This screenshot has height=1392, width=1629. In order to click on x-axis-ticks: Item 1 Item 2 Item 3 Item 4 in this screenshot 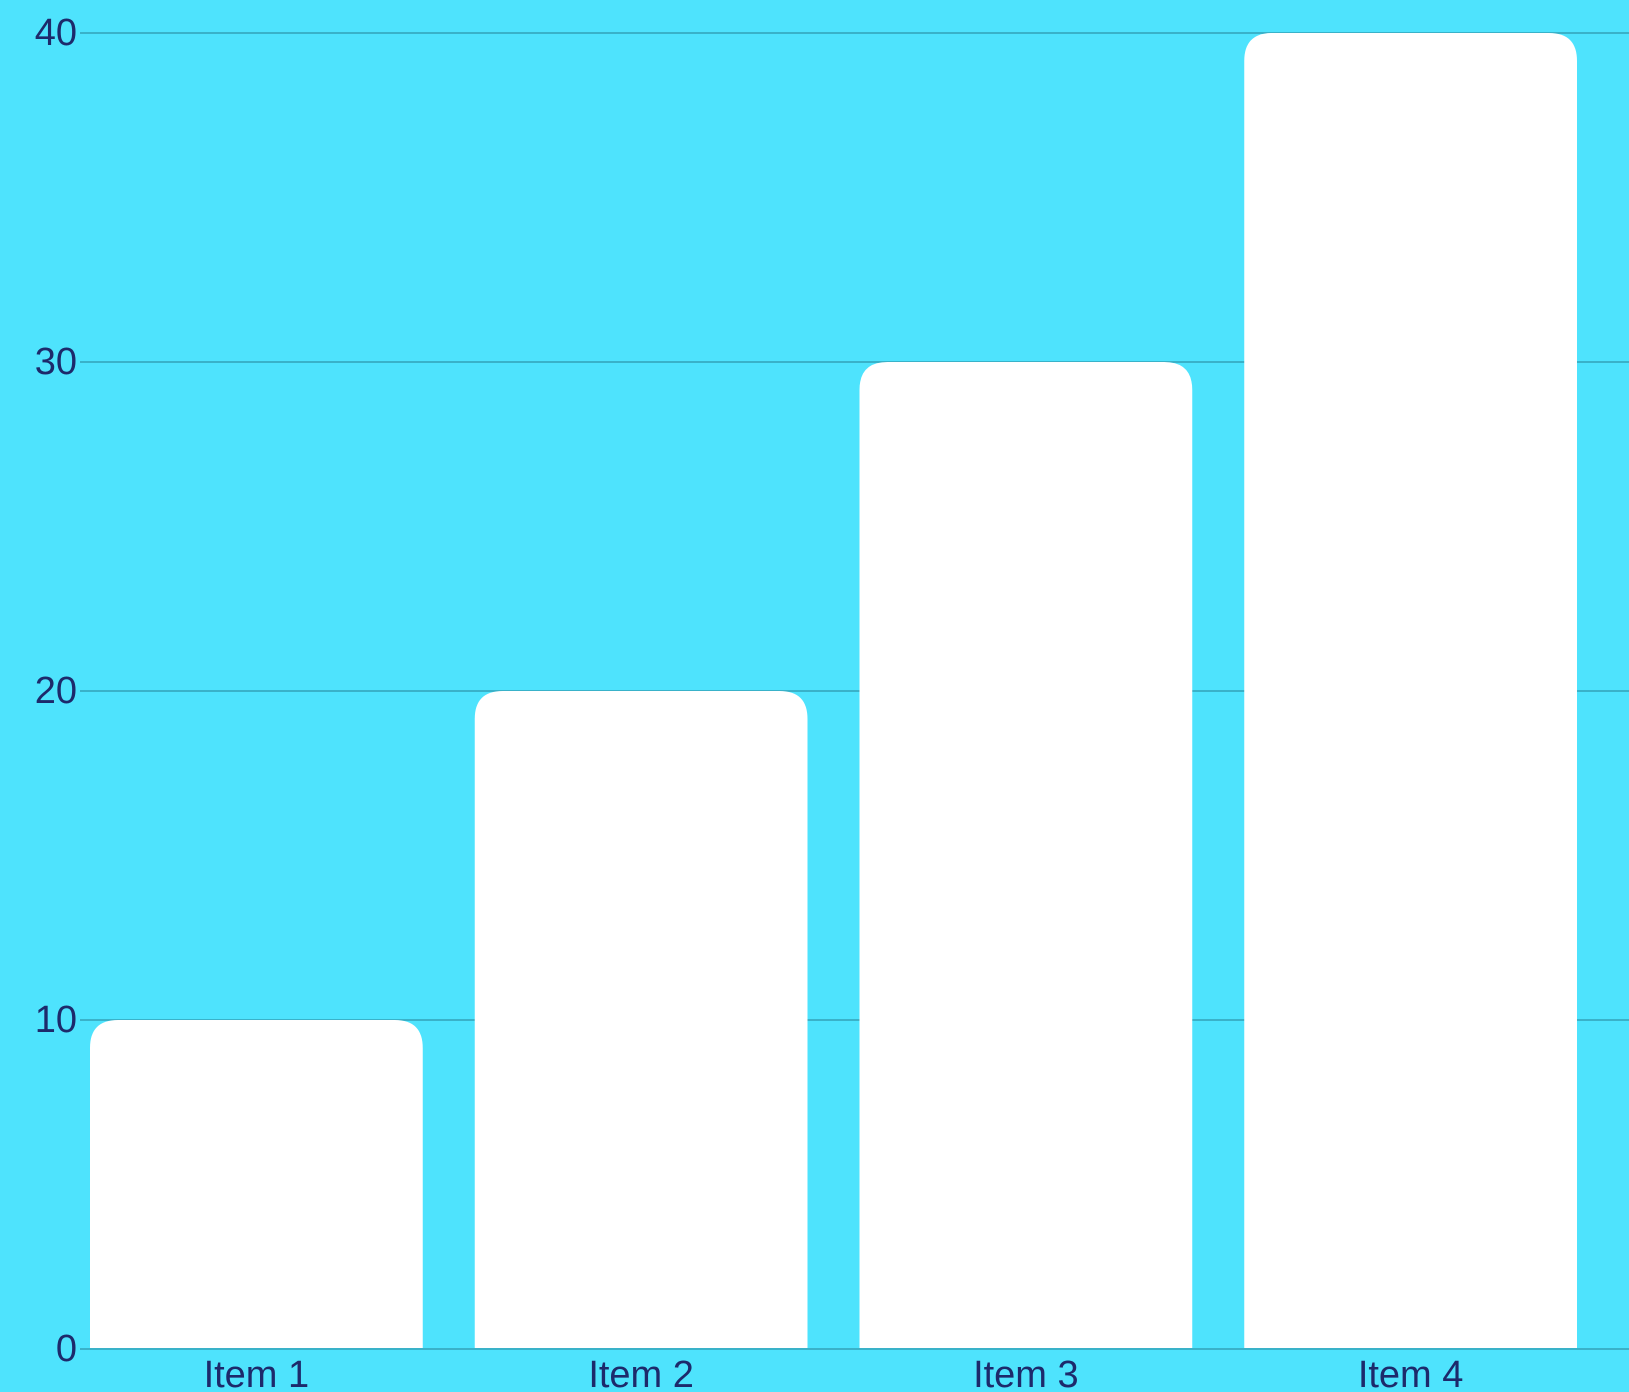, I will do `click(834, 1373)`.